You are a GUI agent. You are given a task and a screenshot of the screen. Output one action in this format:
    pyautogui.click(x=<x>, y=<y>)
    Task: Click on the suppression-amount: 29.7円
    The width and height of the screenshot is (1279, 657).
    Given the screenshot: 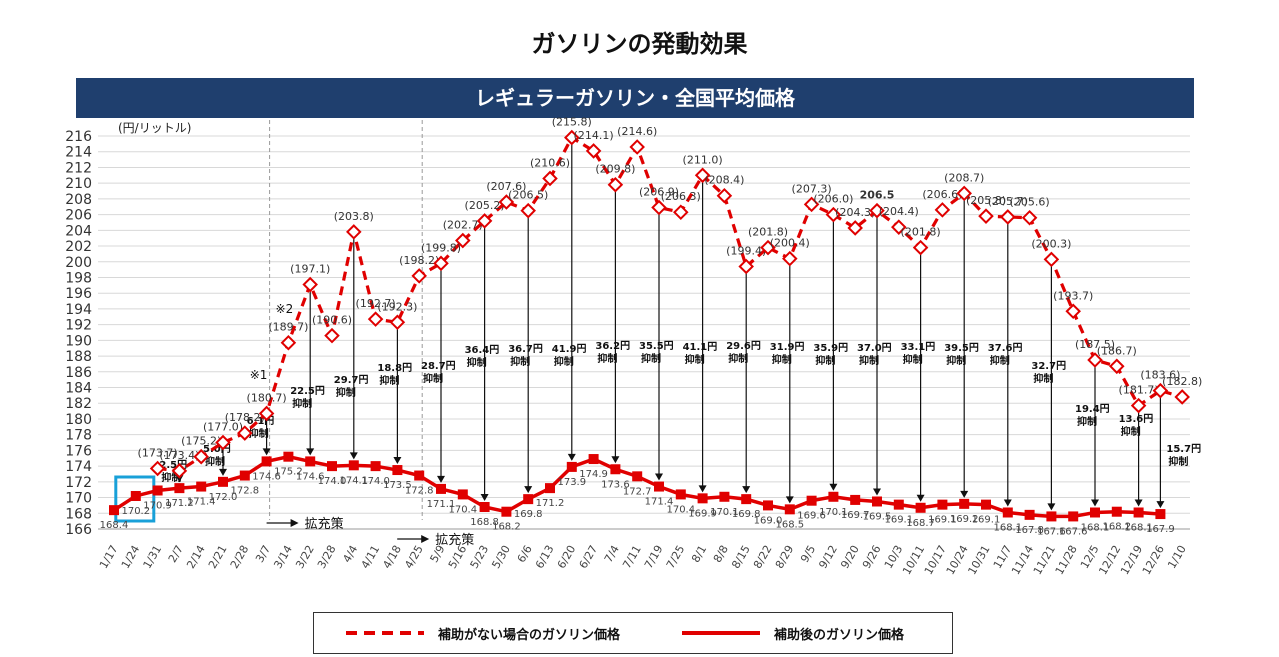 What is the action you would take?
    pyautogui.click(x=351, y=380)
    